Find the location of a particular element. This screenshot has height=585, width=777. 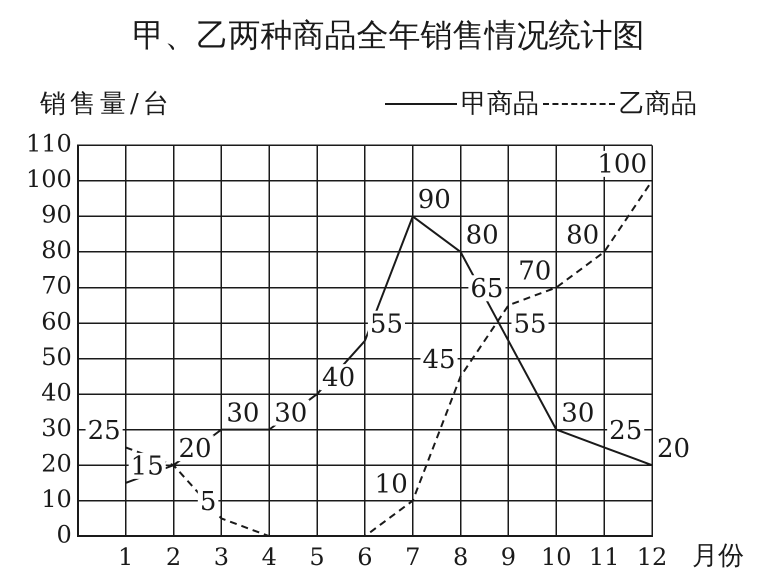

data-label: 15 is located at coordinates (147, 467).